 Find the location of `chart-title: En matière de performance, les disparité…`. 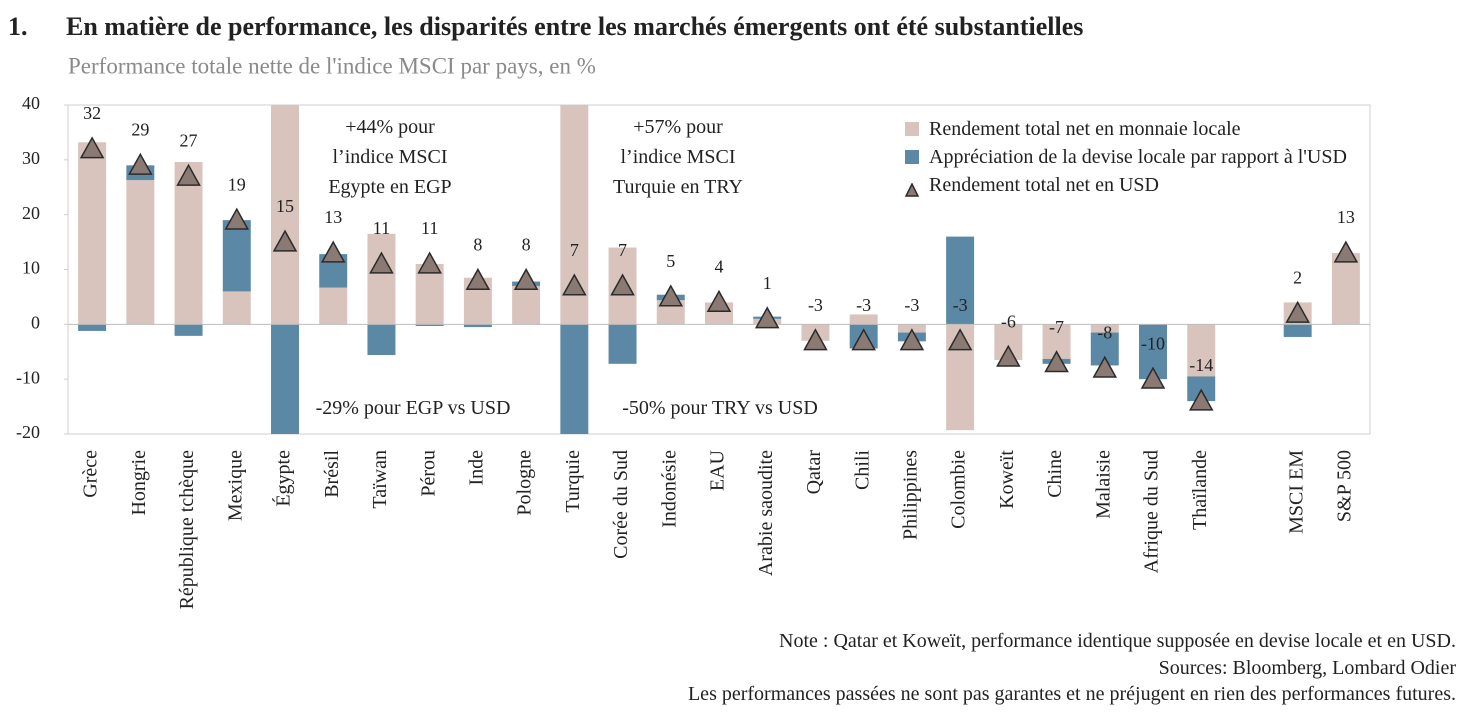

chart-title: En matière de performance, les disparité… is located at coordinates (574, 26).